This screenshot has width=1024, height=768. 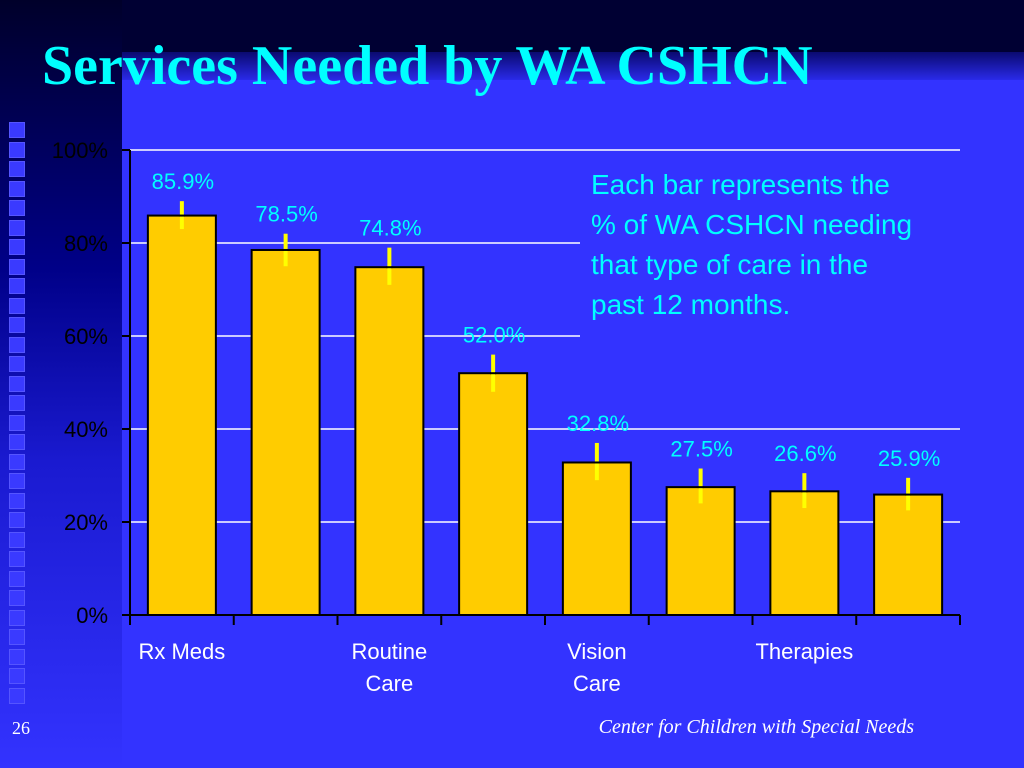 What do you see at coordinates (573, 66) in the screenshot?
I see `top-decor-gradient` at bounding box center [573, 66].